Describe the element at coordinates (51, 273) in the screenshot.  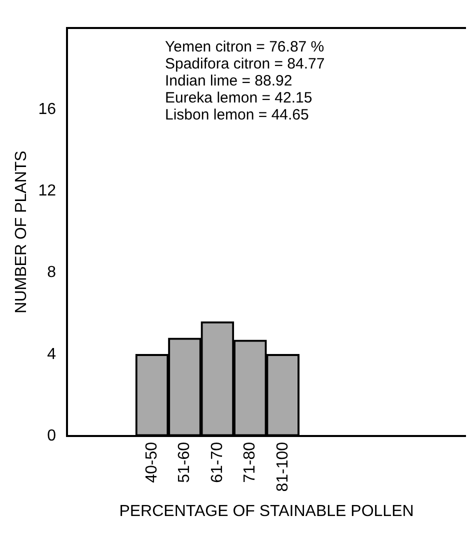
I see `y-tick-label: 8` at that location.